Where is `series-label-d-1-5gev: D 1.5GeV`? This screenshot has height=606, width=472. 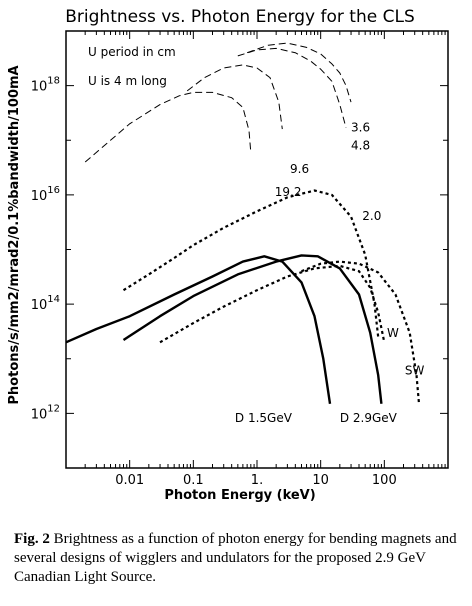
series-label-d-1-5gev: D 1.5GeV is located at coordinates (264, 418).